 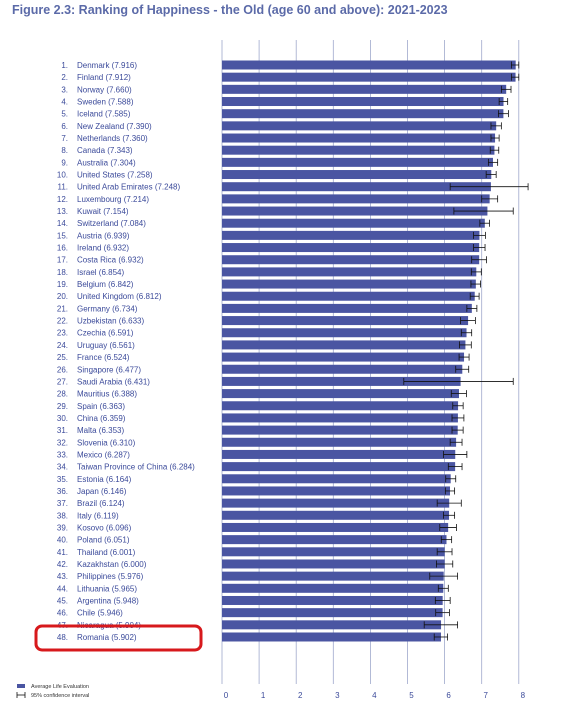 I want to click on country-label: Kazakhstan (6.000), so click(x=112, y=564).